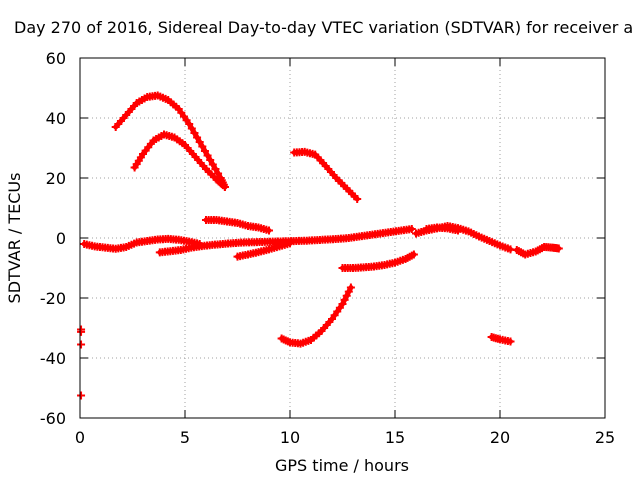 The image size is (640, 480). What do you see at coordinates (80, 437) in the screenshot?
I see `x-tick-label: 0` at bounding box center [80, 437].